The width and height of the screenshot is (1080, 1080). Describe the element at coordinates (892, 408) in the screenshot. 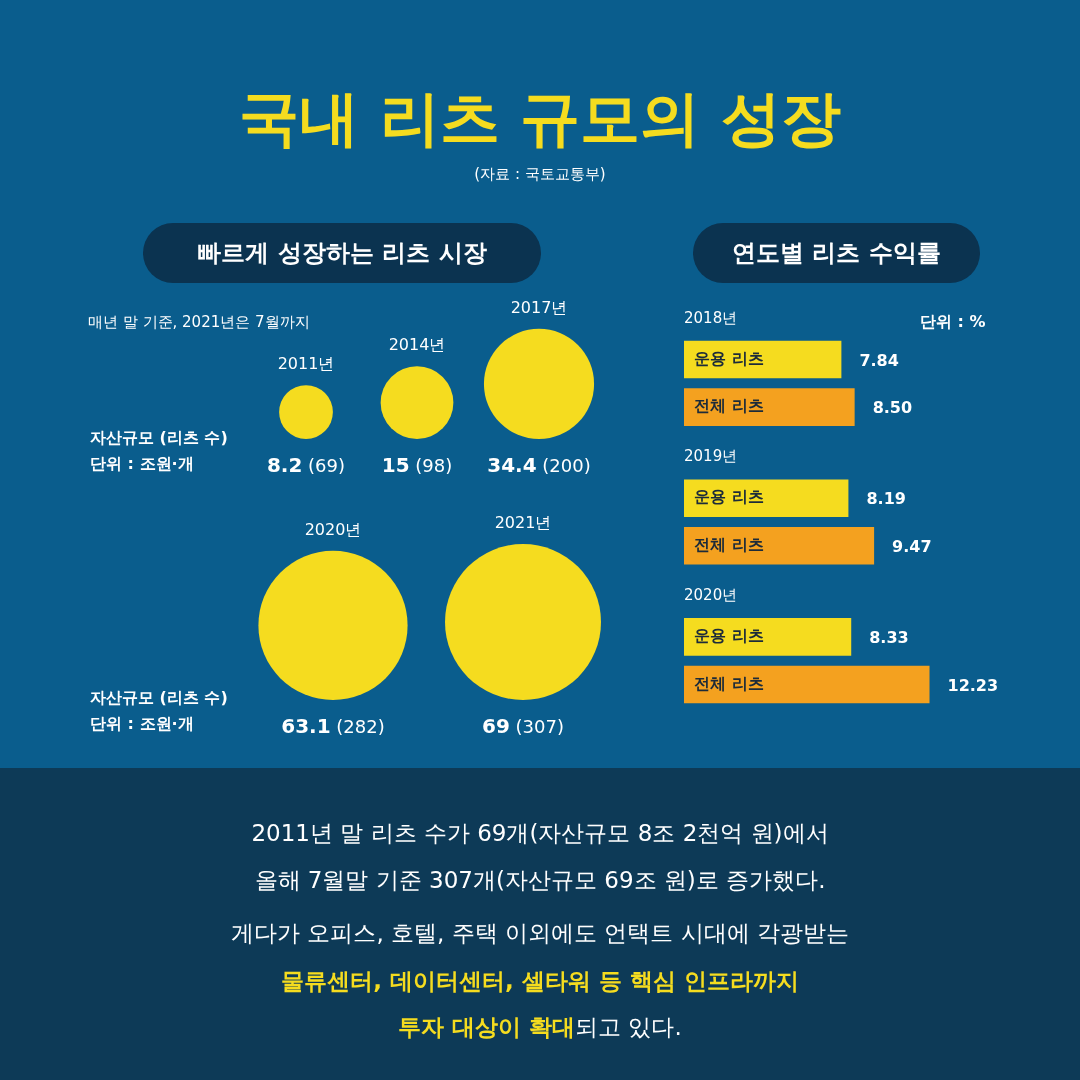

I see `data-label: 8.50` at that location.